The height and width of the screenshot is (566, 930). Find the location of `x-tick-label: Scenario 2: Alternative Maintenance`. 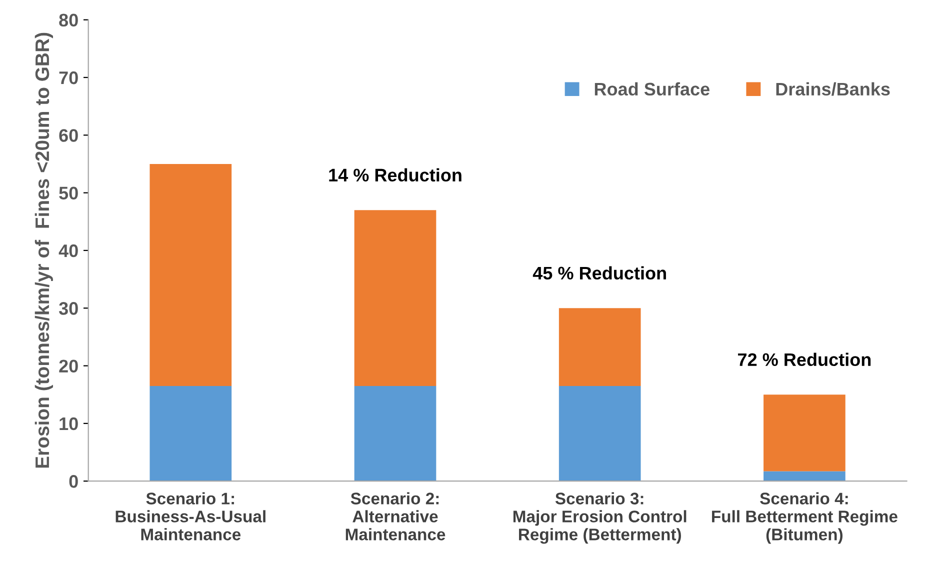

x-tick-label: Scenario 2: Alternative Maintenance is located at coordinates (396, 516).